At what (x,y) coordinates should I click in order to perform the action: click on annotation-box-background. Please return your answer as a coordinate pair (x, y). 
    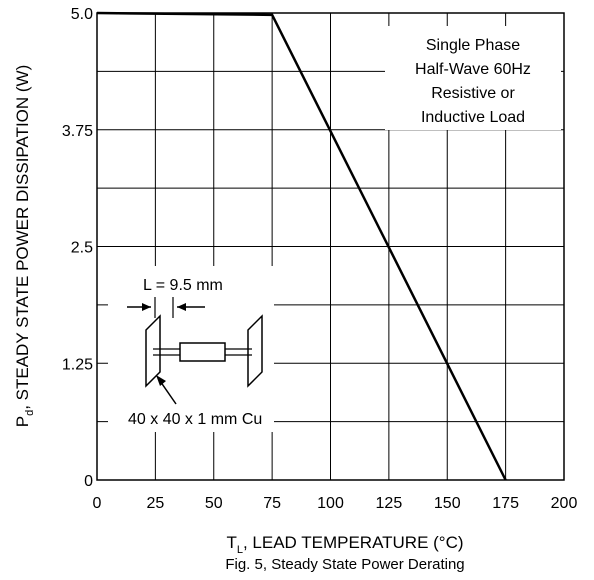
    Looking at the image, I should click on (473, 78).